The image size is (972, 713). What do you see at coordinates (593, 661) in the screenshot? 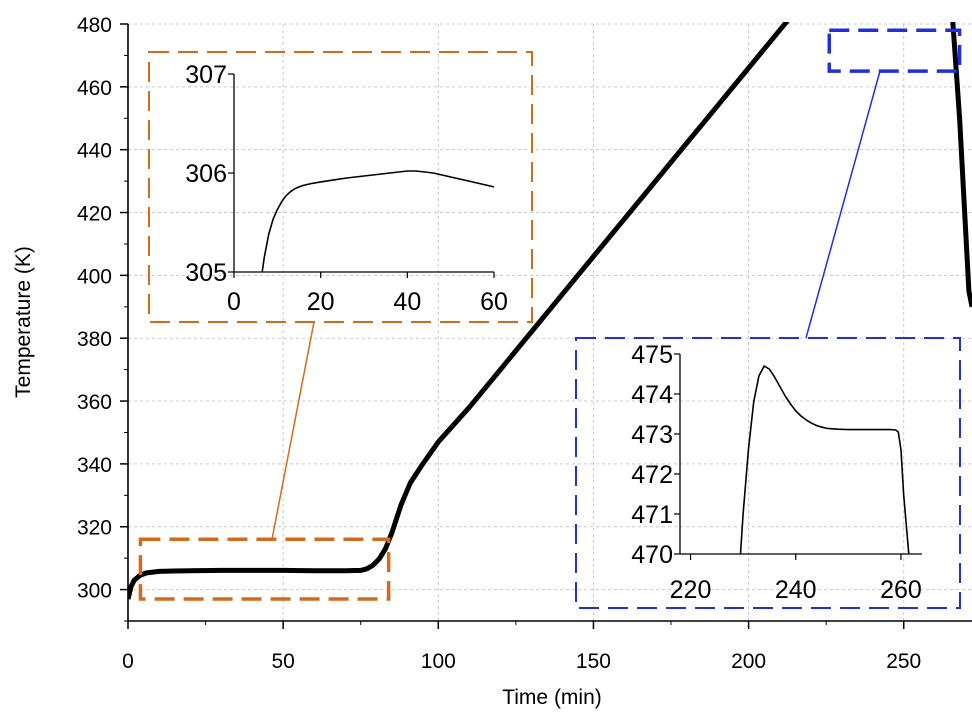
I see `x-tick-label-150: 150` at bounding box center [593, 661].